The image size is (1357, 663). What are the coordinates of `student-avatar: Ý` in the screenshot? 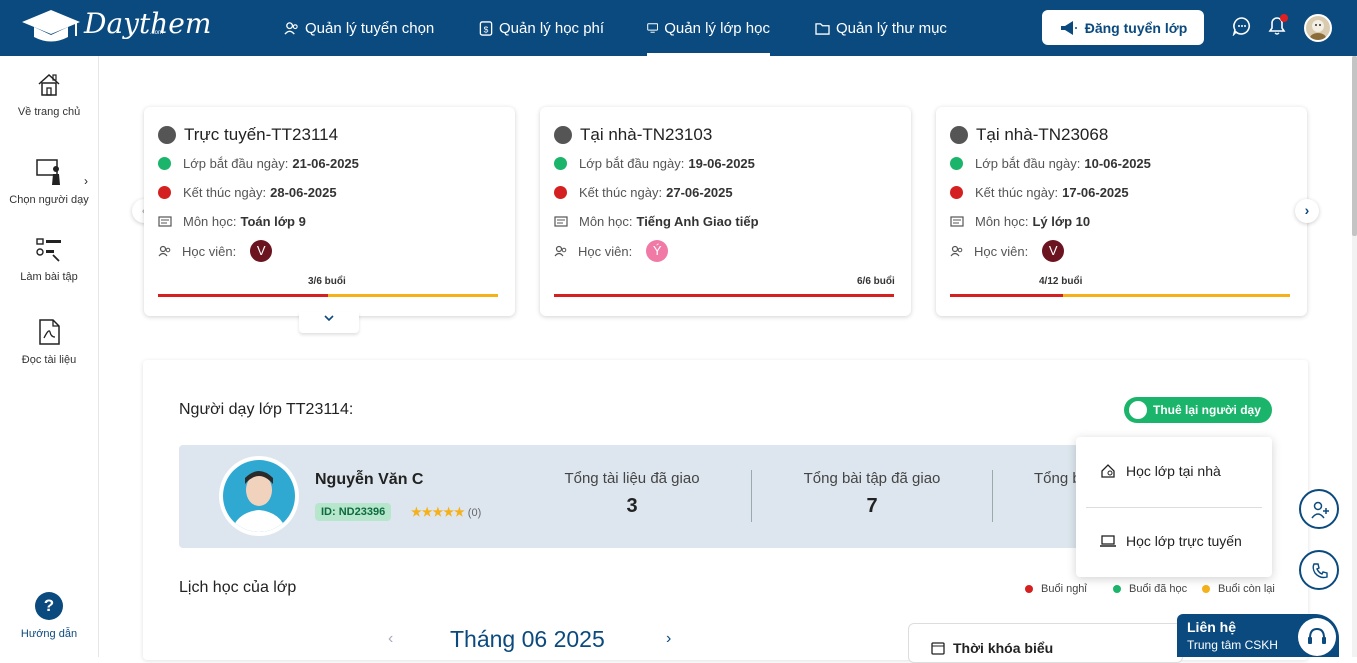 It's located at (657, 251).